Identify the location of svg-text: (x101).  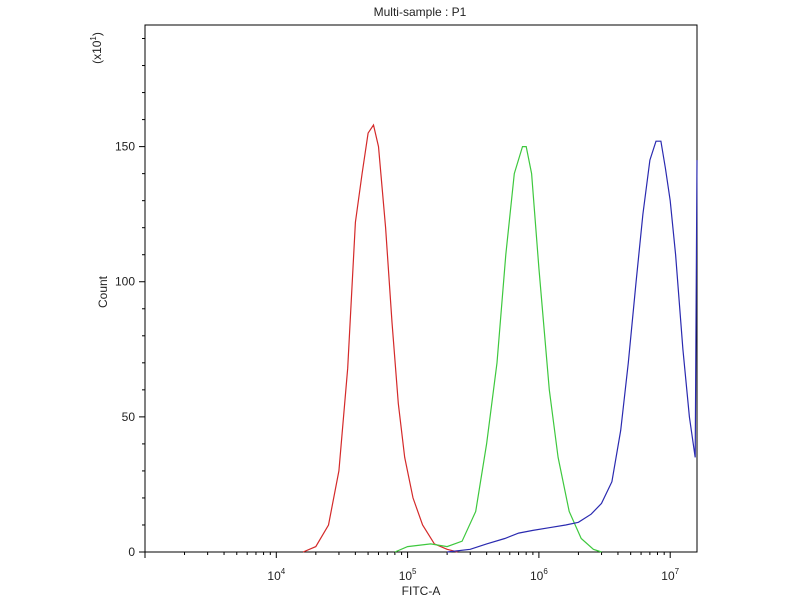
(96, 48).